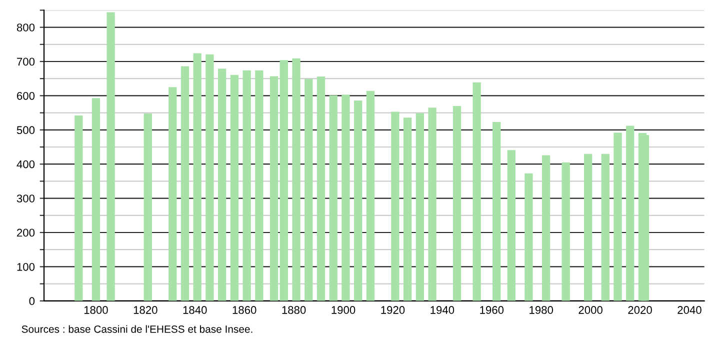  Describe the element at coordinates (442, 310) in the screenshot. I see `x-tick-label: 1940` at that location.